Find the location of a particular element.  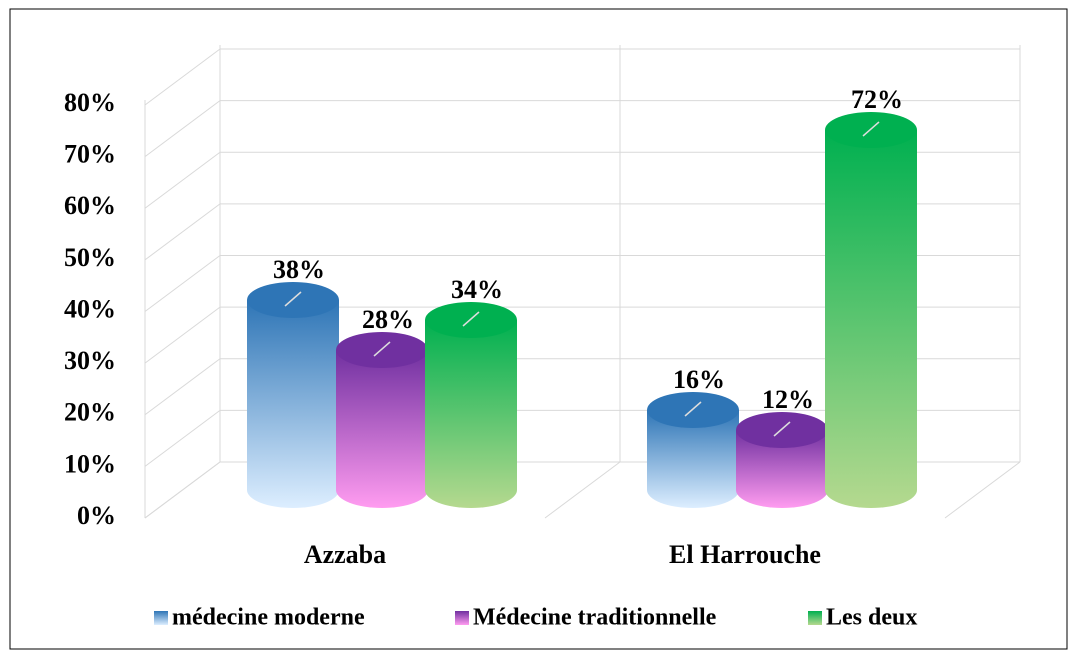

legend-label: Médecine traditionnelle is located at coordinates (595, 618).